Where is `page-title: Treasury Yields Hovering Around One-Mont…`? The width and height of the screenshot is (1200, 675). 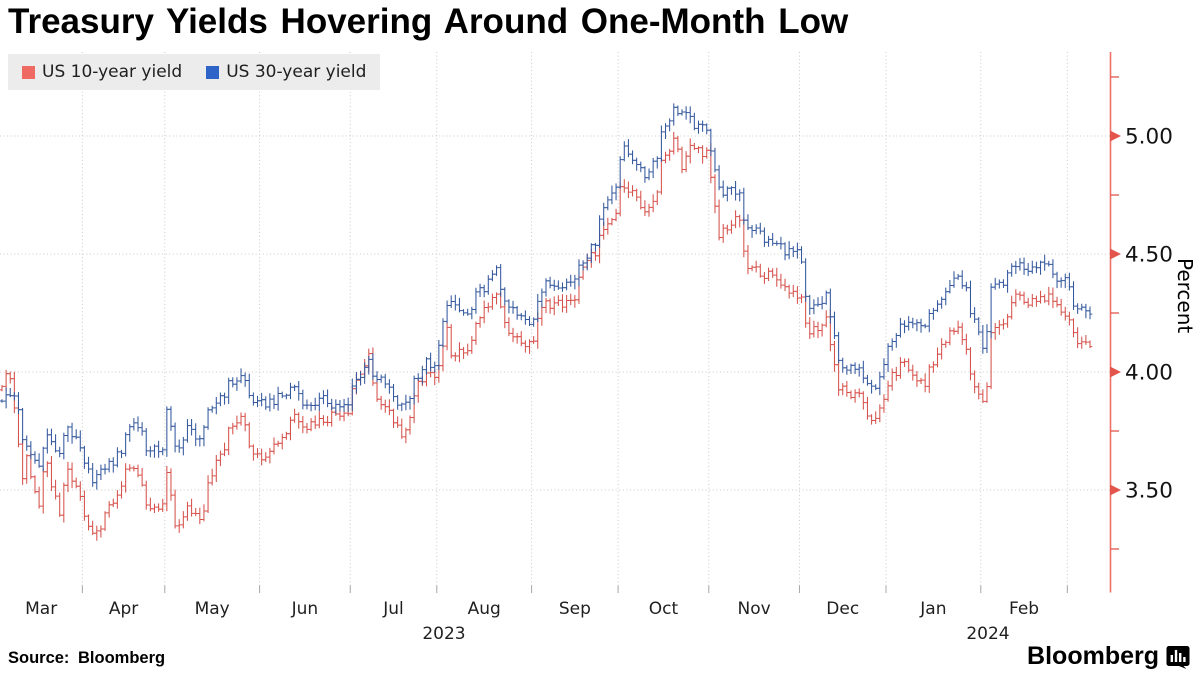
page-title: Treasury Yields Hovering Around One-Mont… is located at coordinates (428, 21).